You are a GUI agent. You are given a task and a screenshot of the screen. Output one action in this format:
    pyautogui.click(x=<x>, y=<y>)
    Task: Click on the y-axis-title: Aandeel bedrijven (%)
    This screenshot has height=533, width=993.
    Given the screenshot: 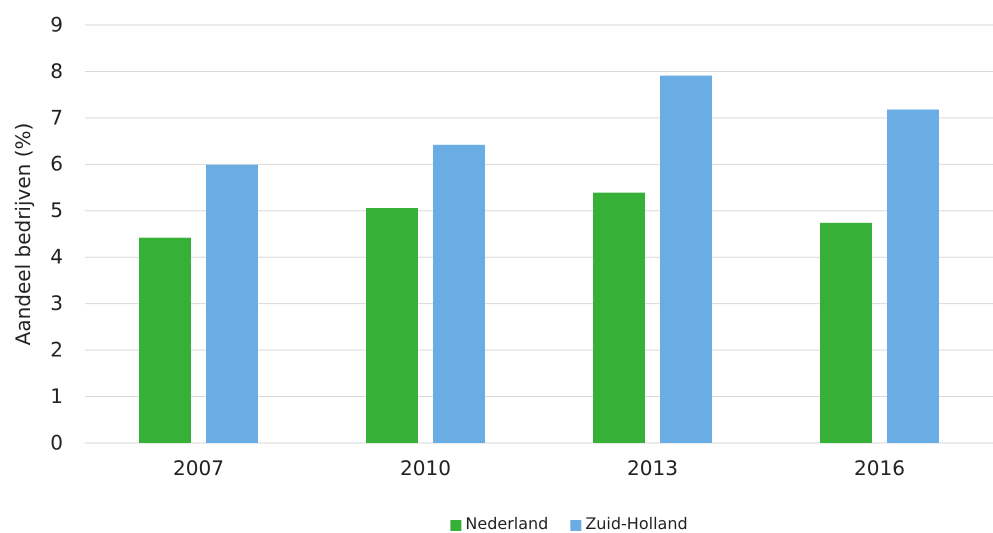 What is the action you would take?
    pyautogui.click(x=23, y=234)
    